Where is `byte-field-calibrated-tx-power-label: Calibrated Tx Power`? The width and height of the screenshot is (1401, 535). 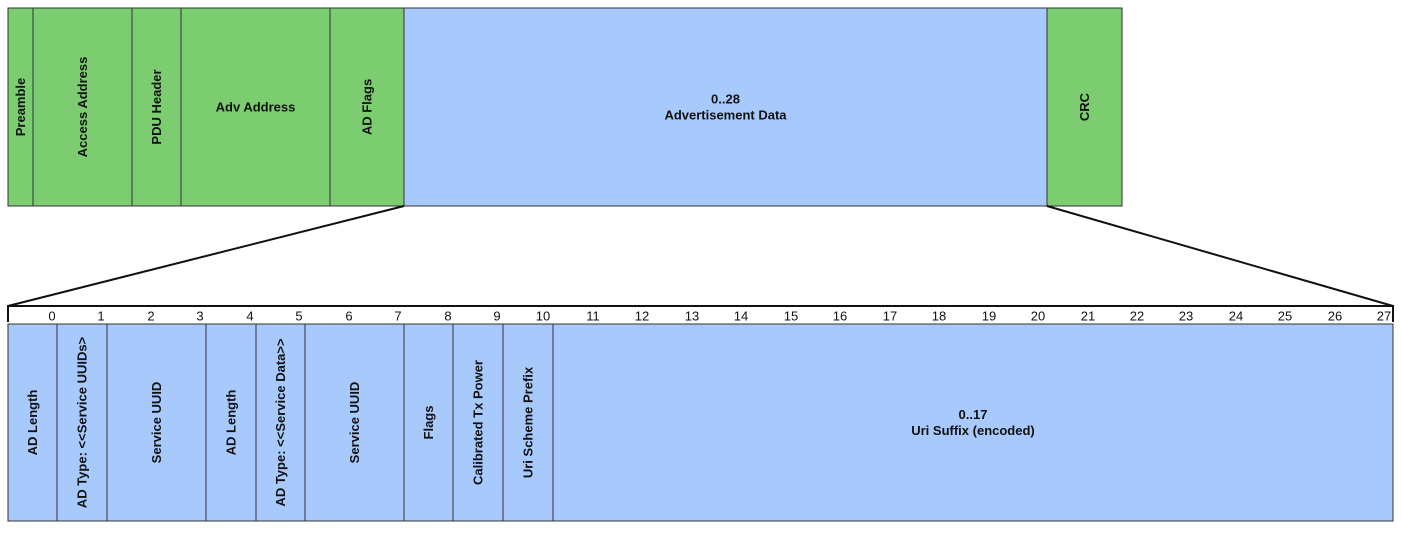
byte-field-calibrated-tx-power-label: Calibrated Tx Power is located at coordinates (478, 422).